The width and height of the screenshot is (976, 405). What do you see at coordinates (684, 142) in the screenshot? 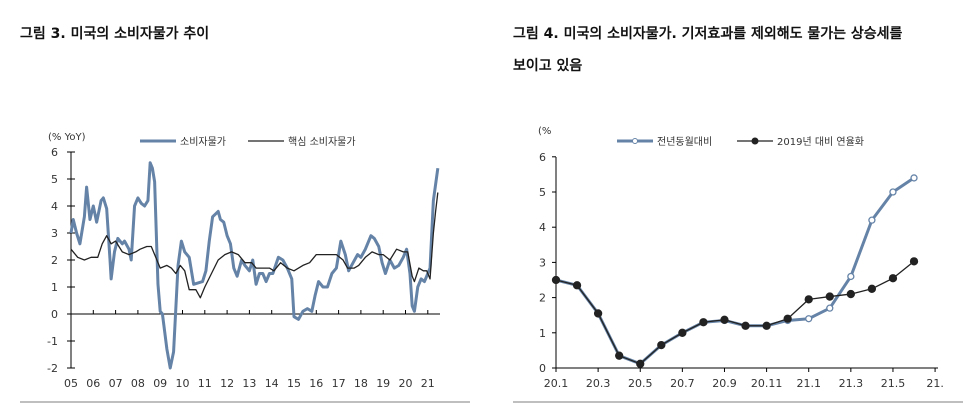
I see `legend-label: 전년동월대비` at bounding box center [684, 142].